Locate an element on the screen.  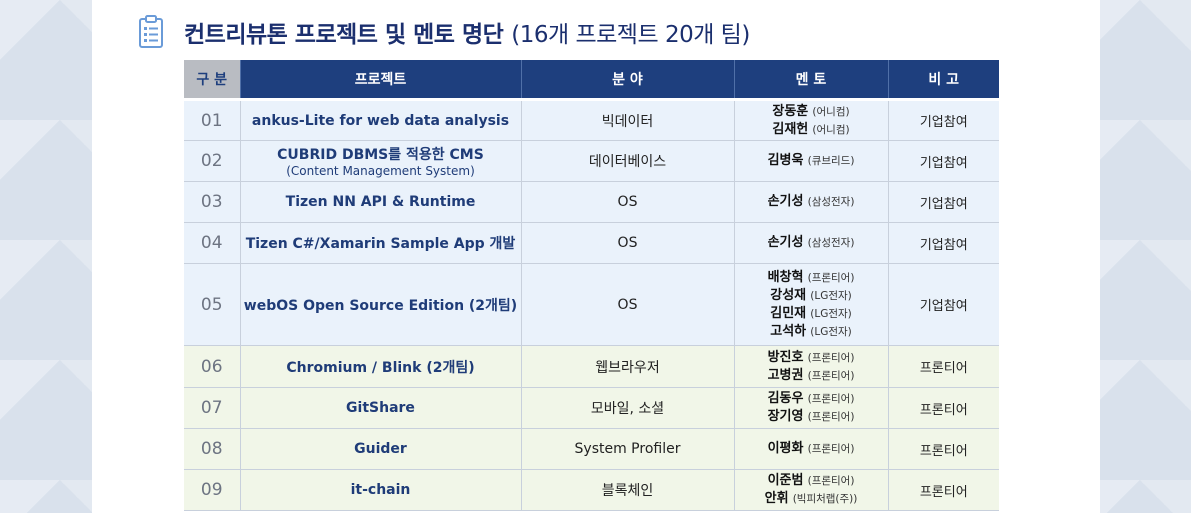
mentor-entry: 배창혁 (프론티어) is located at coordinates (811, 278).